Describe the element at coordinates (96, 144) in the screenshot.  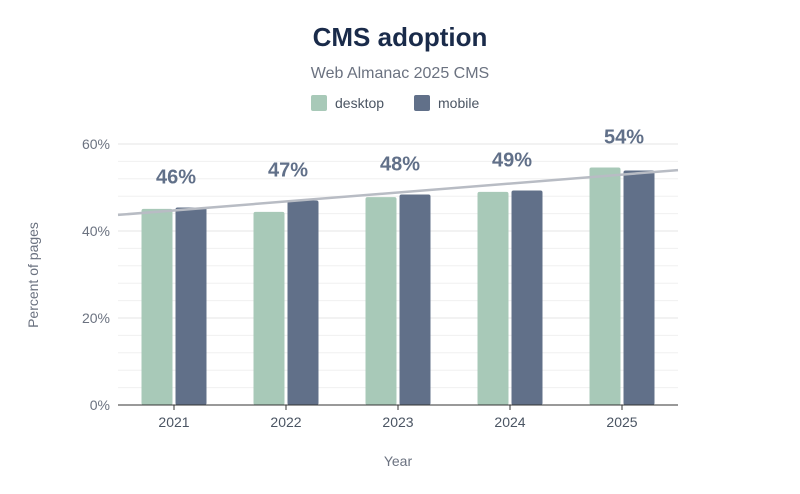
I see `y-tick-label: 60%` at that location.